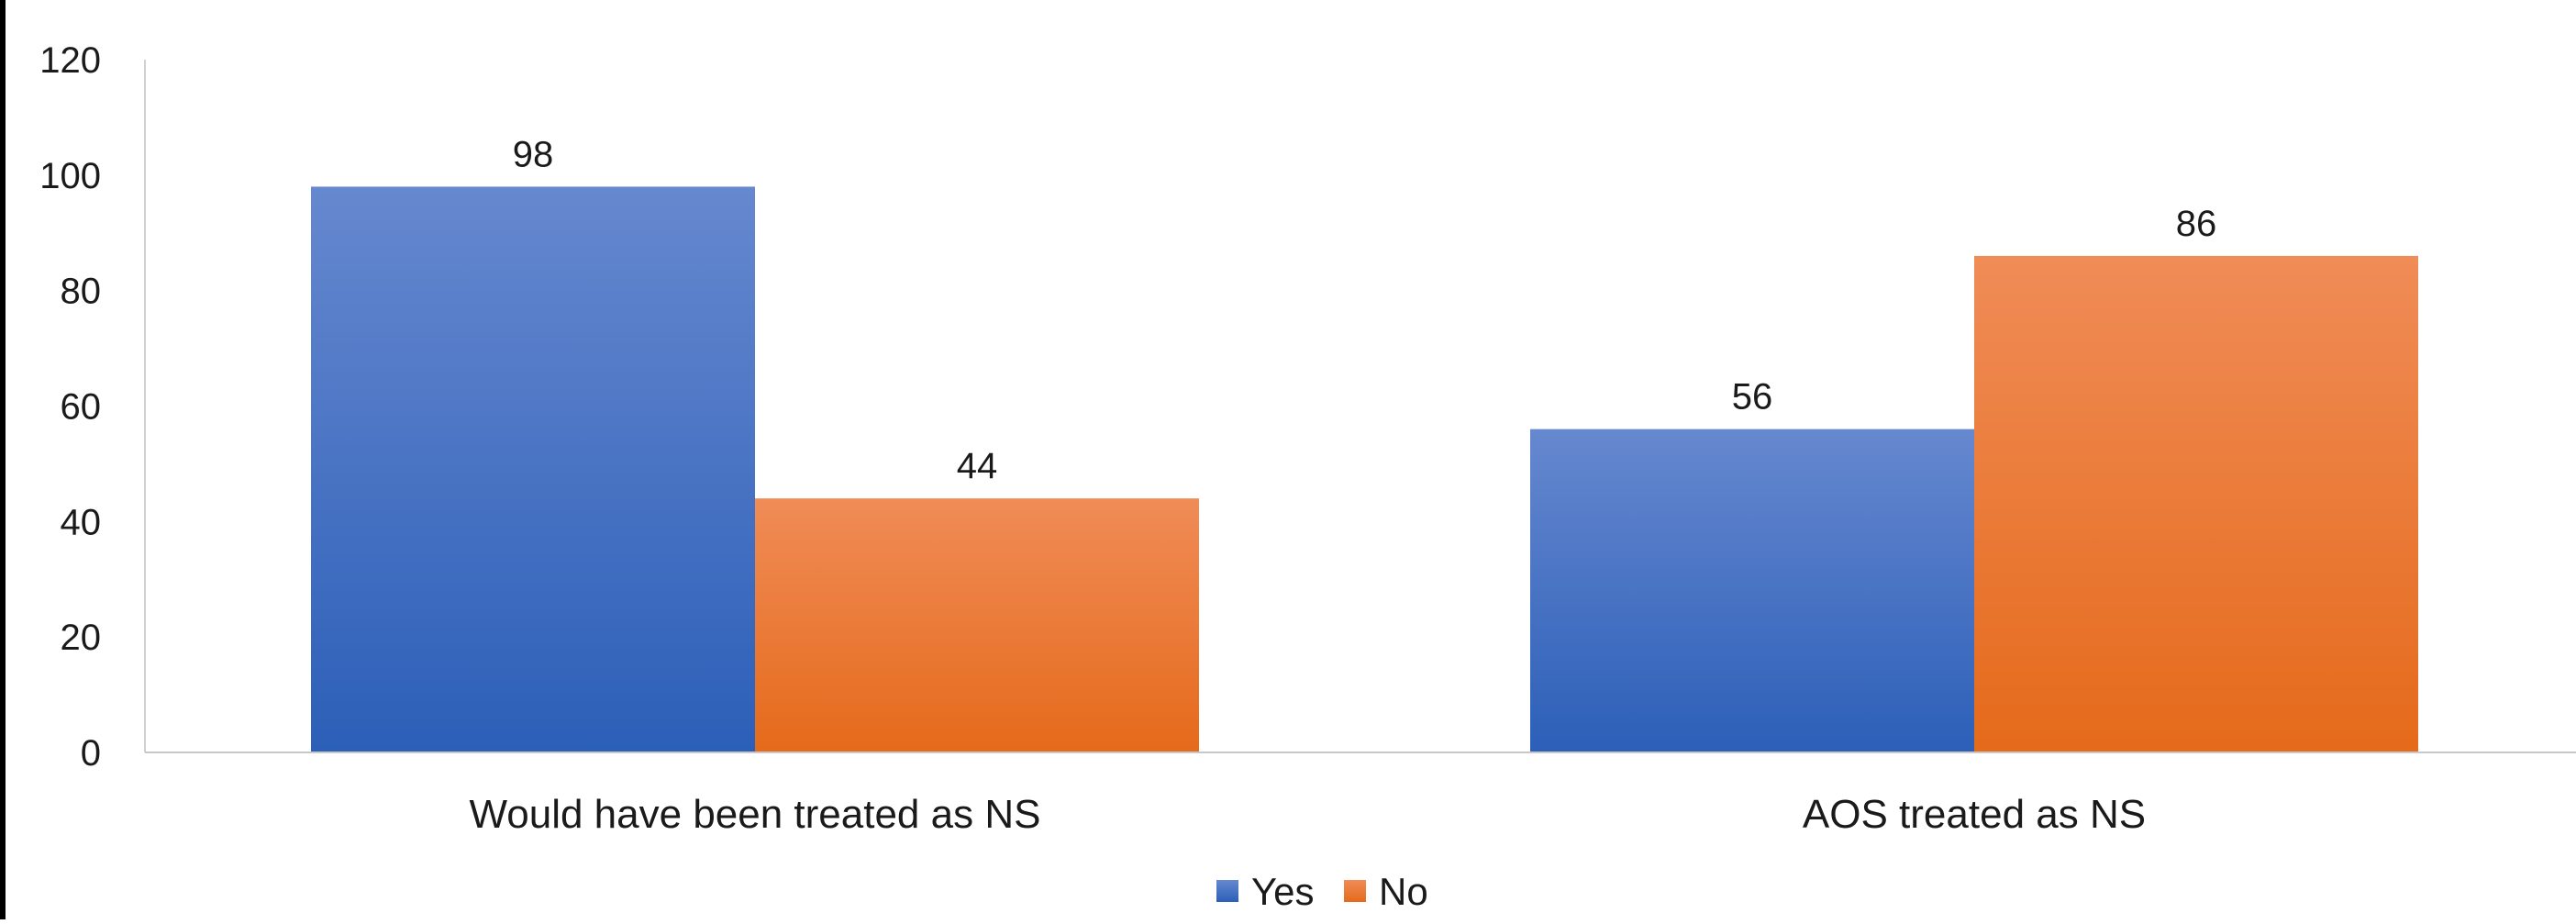  Describe the element at coordinates (70, 61) in the screenshot. I see `y-tick-label: 120` at that location.